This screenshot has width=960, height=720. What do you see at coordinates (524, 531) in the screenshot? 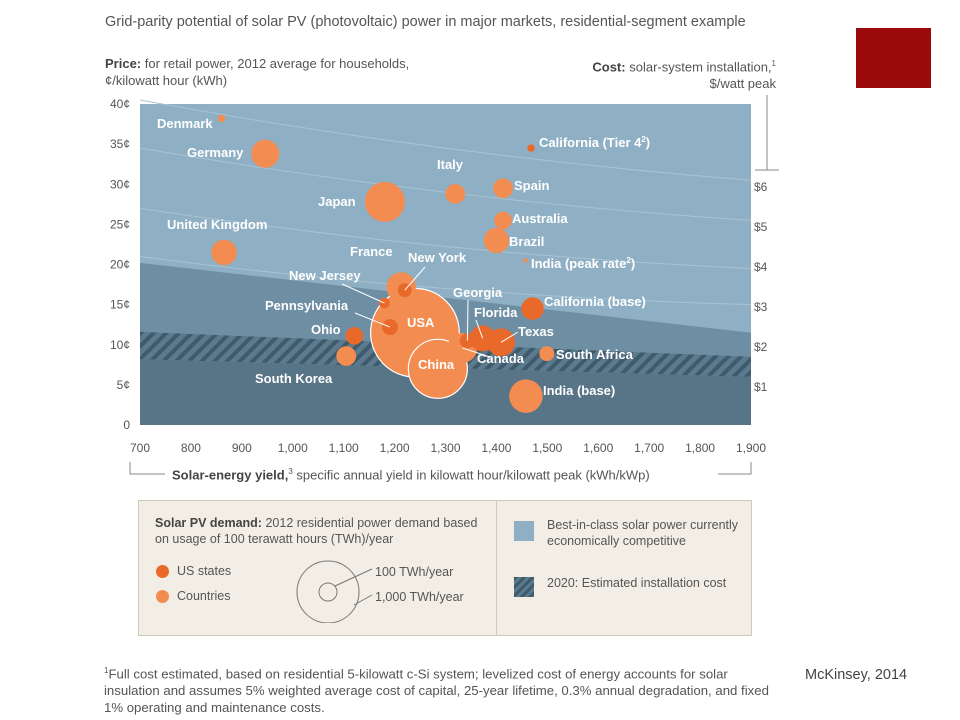
I see `legend-best-in-class-swatch` at bounding box center [524, 531].